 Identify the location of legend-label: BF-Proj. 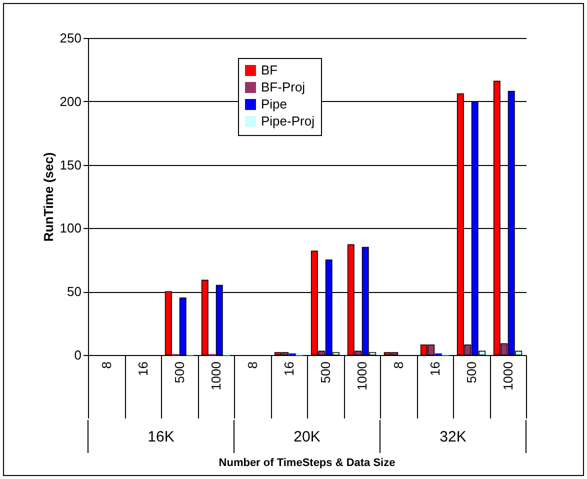
(283, 87).